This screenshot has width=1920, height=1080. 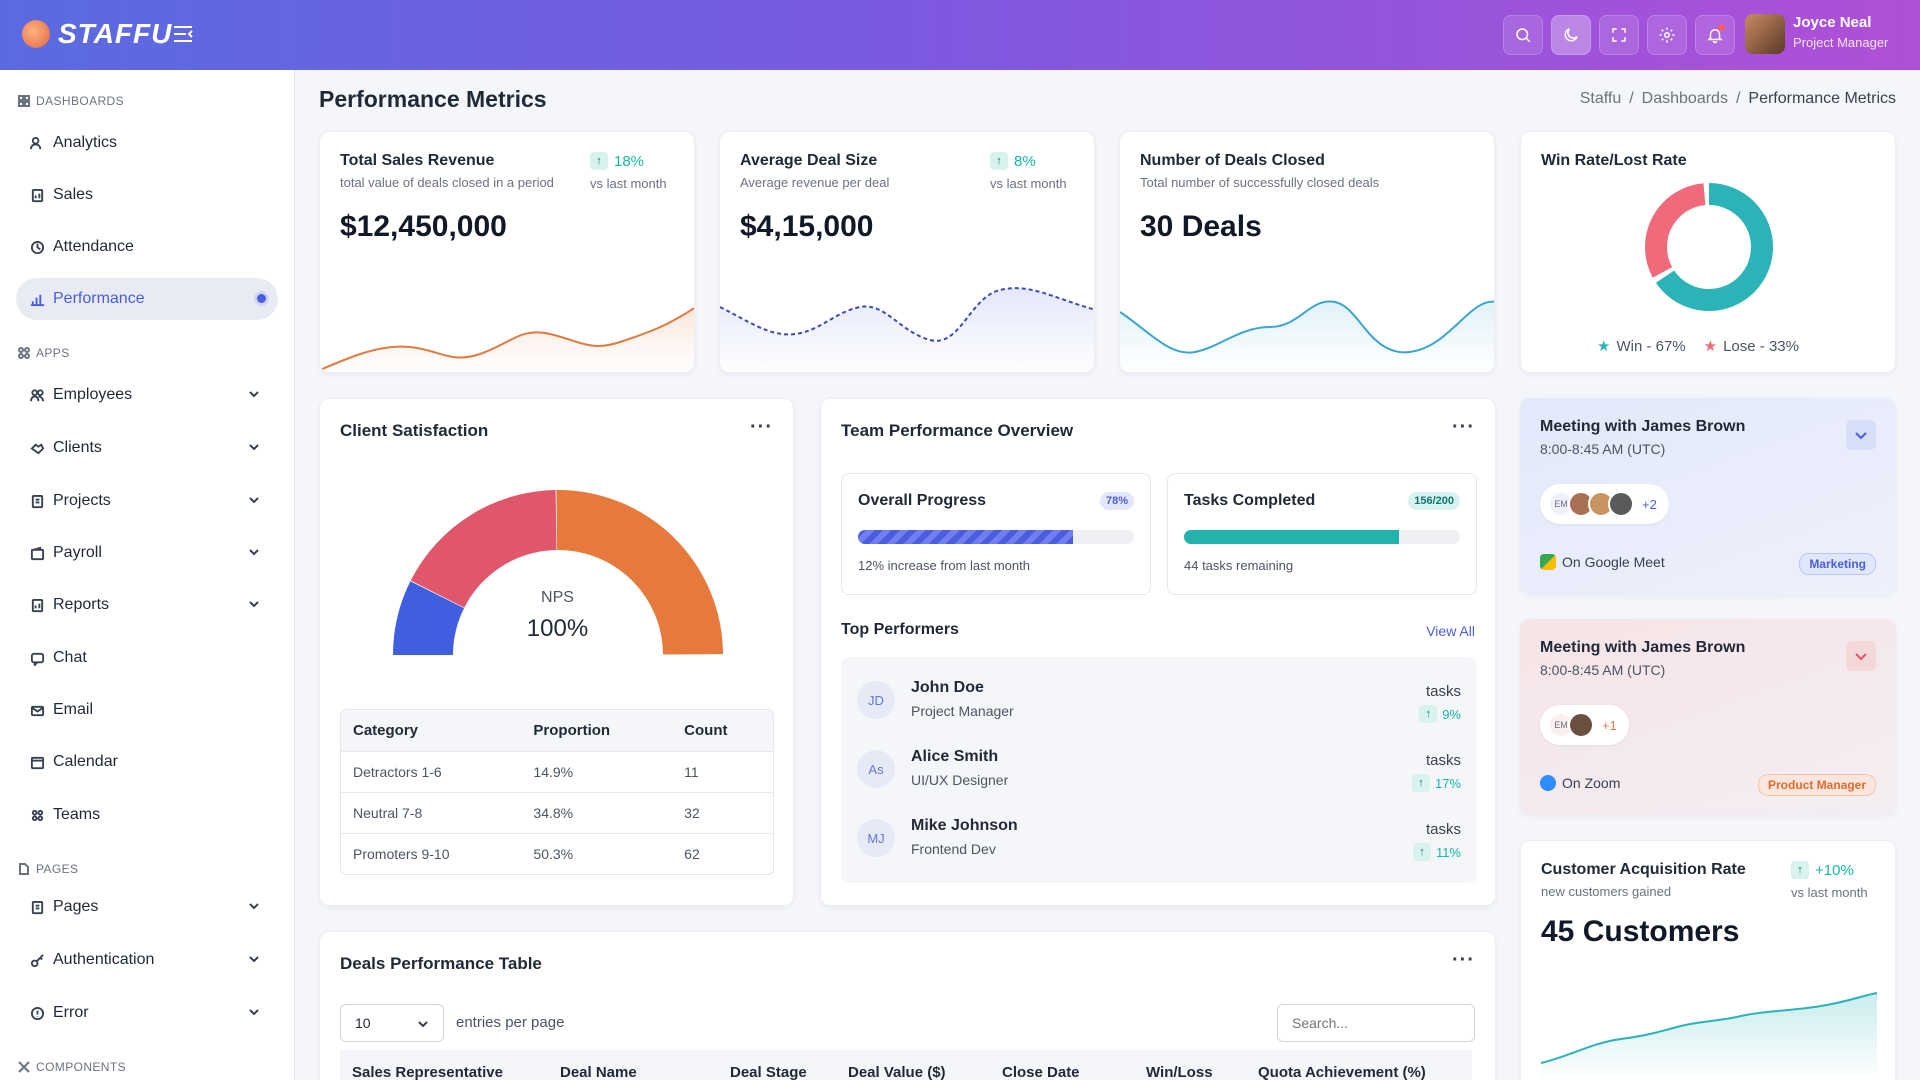 What do you see at coordinates (81, 1067) in the screenshot?
I see `section-label: COMPONENTS` at bounding box center [81, 1067].